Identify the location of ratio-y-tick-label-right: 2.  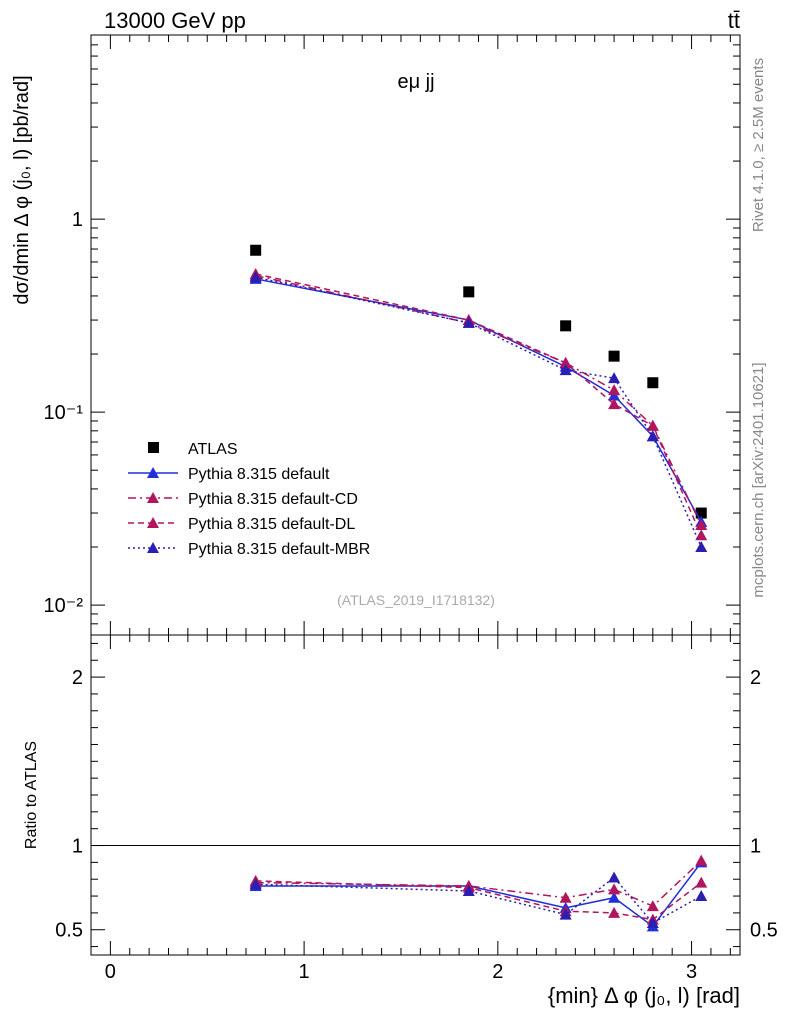
(755, 678).